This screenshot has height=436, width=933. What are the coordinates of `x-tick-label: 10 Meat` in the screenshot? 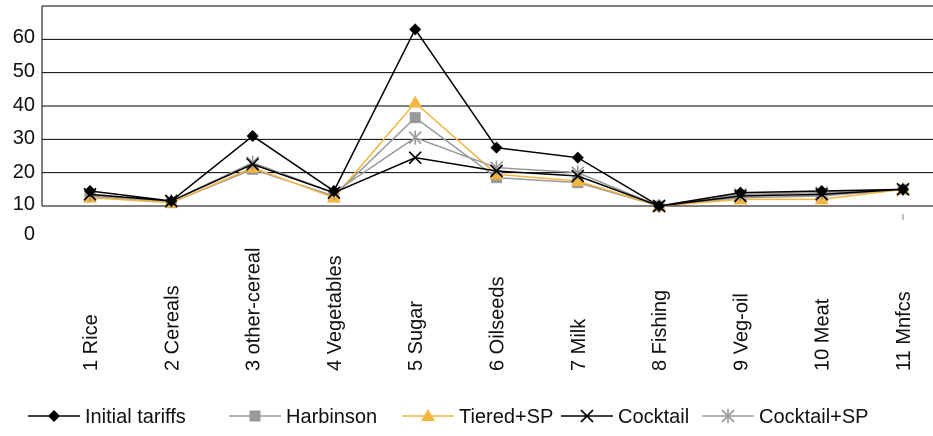 It's located at (823, 334).